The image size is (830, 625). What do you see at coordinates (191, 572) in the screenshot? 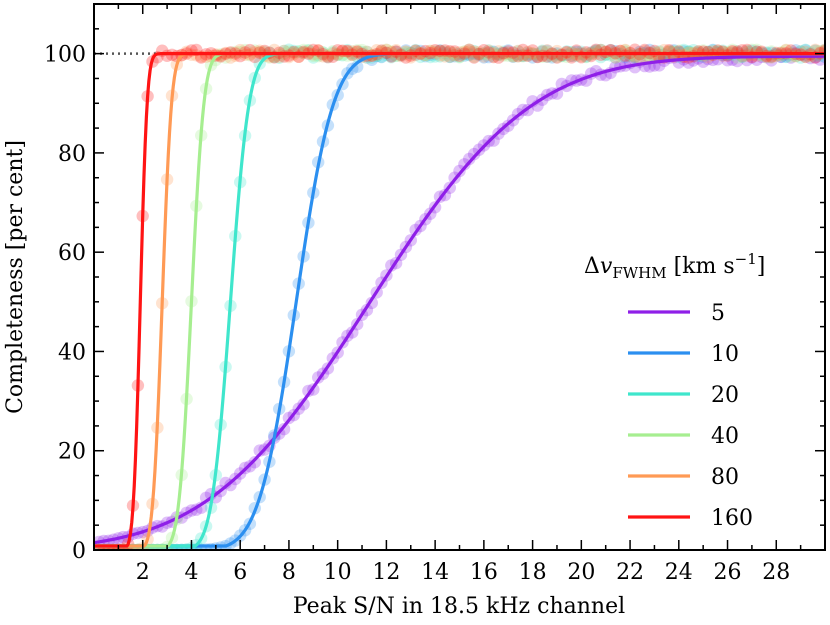
I see `x-tick-label: 4` at bounding box center [191, 572].